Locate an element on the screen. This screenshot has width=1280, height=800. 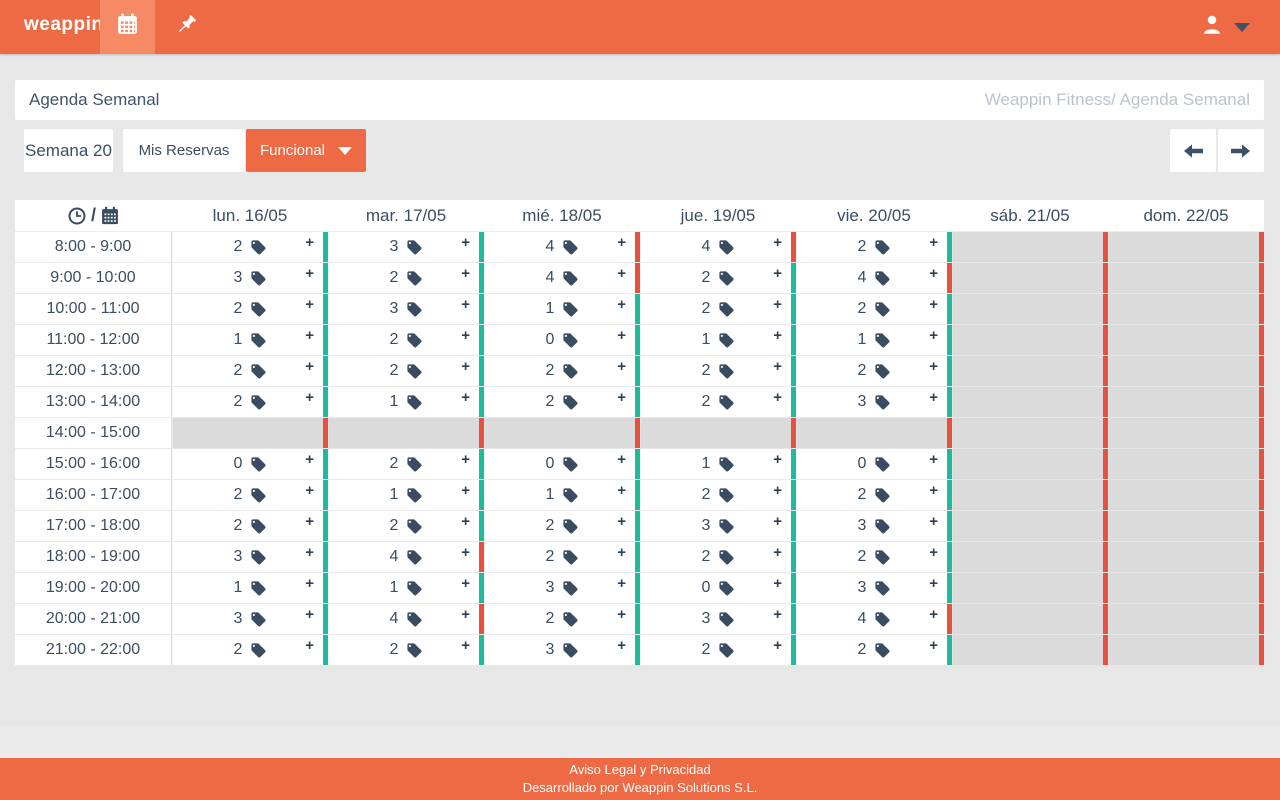
user-menu is located at coordinates (1225, 27).